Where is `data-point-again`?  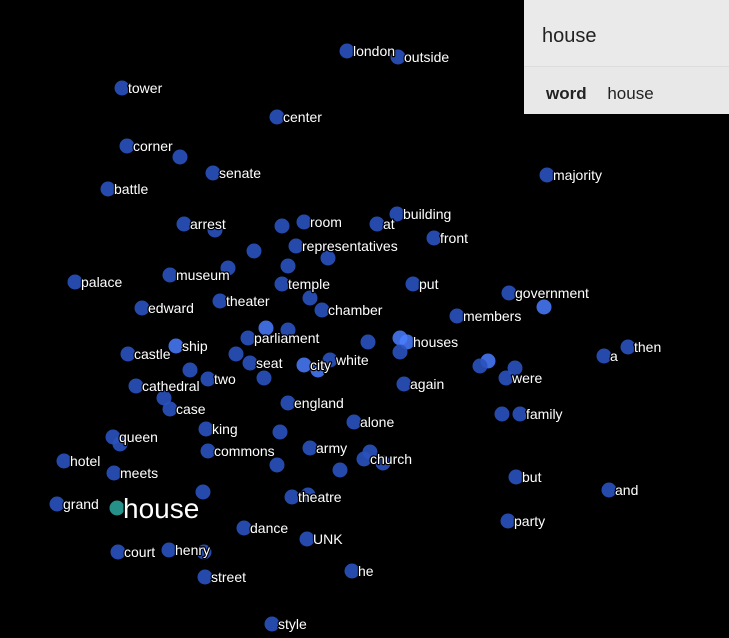
data-point-again is located at coordinates (404, 384).